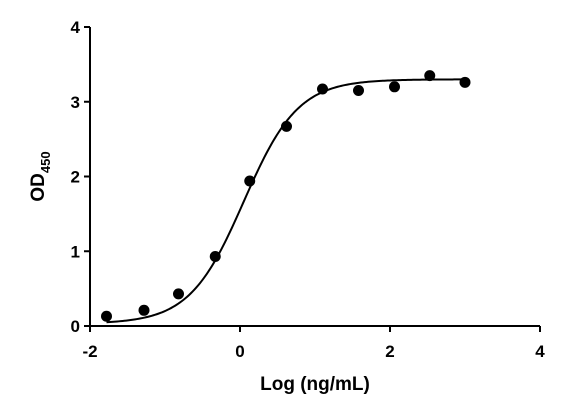 Image resolution: width=588 pixels, height=401 pixels. I want to click on y-axis-title: OD450, so click(40, 176).